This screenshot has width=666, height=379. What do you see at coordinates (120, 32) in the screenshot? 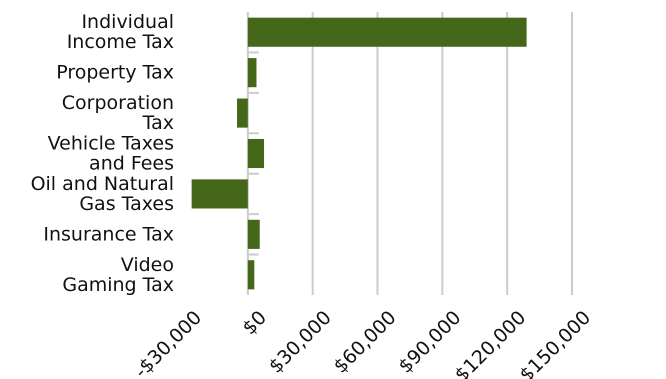
I see `category-label-0: Individual Income Tax` at bounding box center [120, 32].